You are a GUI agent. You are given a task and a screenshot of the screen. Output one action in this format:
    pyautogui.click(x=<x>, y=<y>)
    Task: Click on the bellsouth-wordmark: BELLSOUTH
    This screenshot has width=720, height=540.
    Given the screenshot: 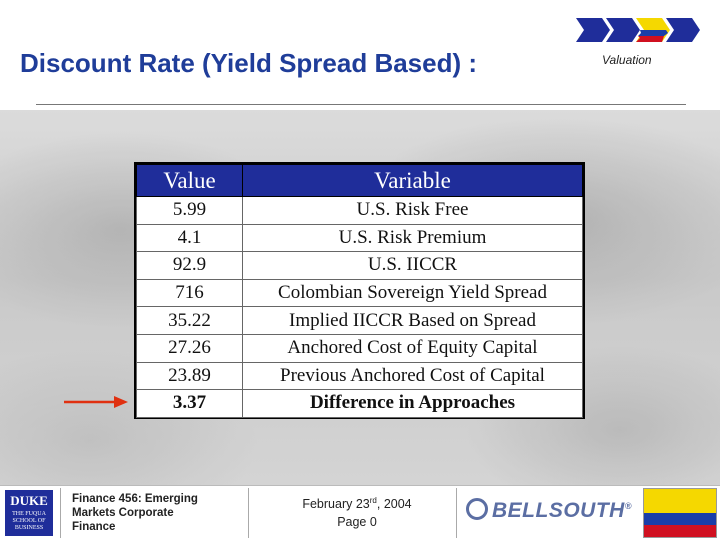 What is the action you would take?
    pyautogui.click(x=558, y=510)
    